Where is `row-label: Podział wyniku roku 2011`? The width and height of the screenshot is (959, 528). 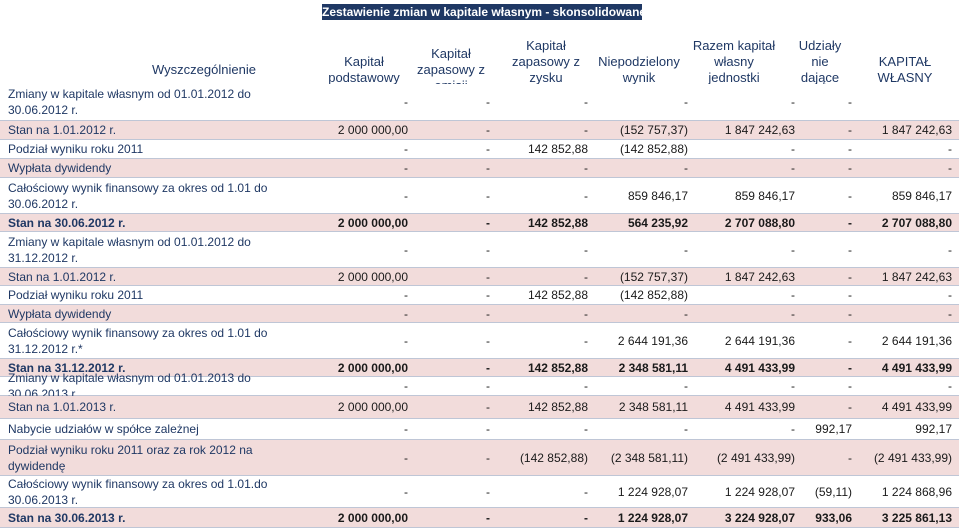
row-label: Podział wyniku roku 2011 is located at coordinates (76, 149).